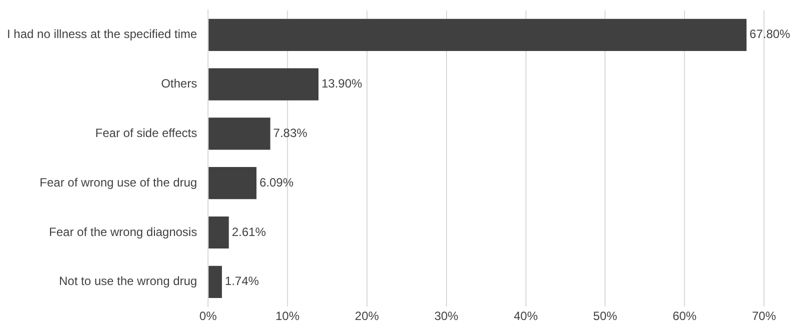 The width and height of the screenshot is (794, 331). Describe the element at coordinates (526, 316) in the screenshot. I see `x-tick-label: 40%` at that location.